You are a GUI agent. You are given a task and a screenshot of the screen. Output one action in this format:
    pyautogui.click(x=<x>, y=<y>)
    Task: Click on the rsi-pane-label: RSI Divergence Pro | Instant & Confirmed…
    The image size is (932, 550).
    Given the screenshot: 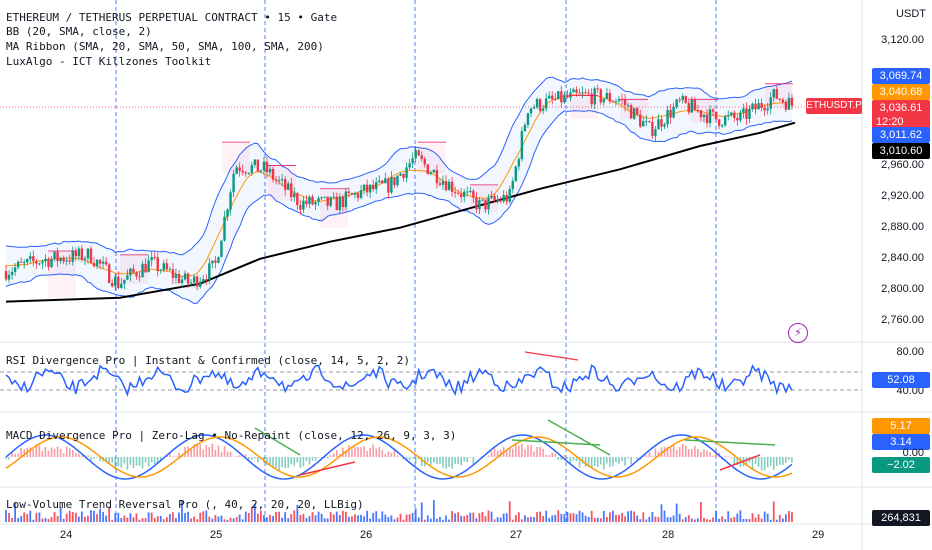 What is the action you would take?
    pyautogui.click(x=208, y=360)
    